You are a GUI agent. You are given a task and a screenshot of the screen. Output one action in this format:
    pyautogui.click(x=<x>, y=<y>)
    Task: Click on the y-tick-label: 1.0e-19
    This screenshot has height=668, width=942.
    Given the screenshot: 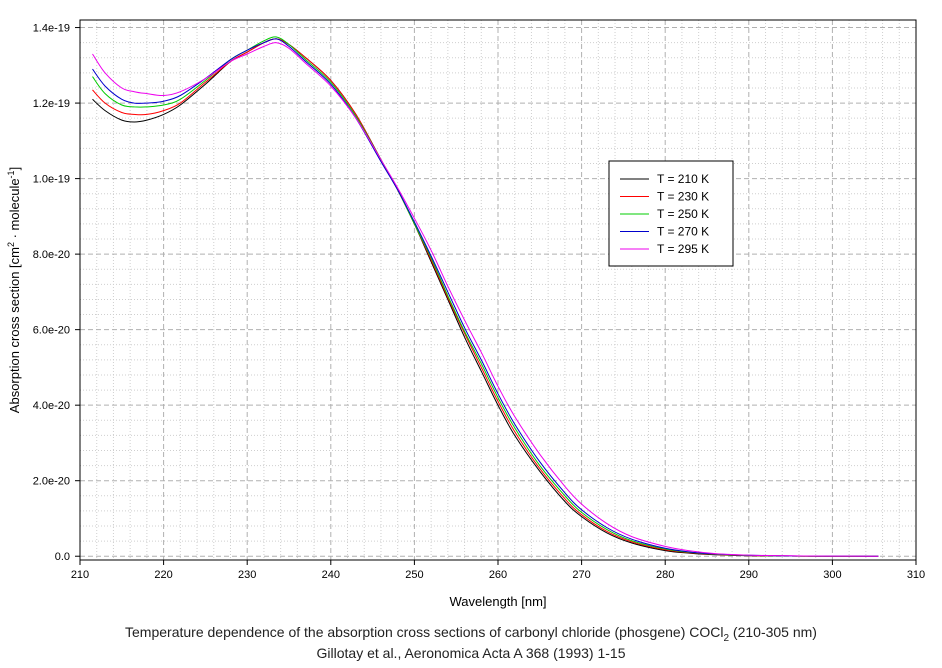 What is the action you would take?
    pyautogui.click(x=51, y=180)
    